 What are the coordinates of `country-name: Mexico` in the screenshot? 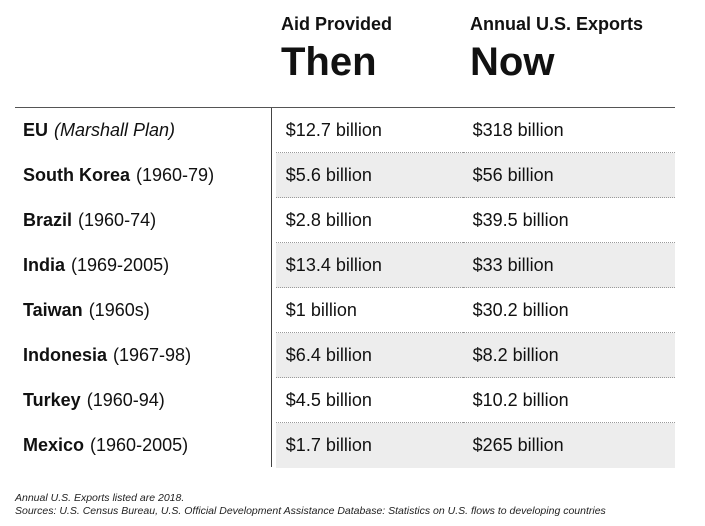 It's located at (54, 445).